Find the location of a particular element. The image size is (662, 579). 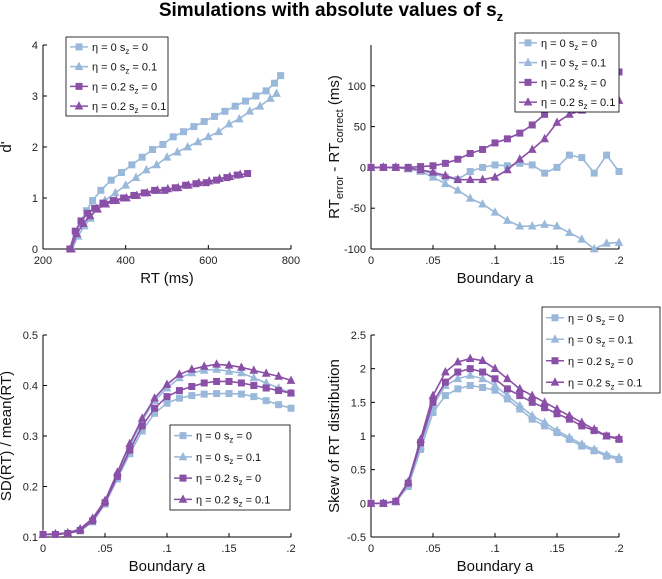

y-axis-label-part: (ms) is located at coordinates (334, 92).